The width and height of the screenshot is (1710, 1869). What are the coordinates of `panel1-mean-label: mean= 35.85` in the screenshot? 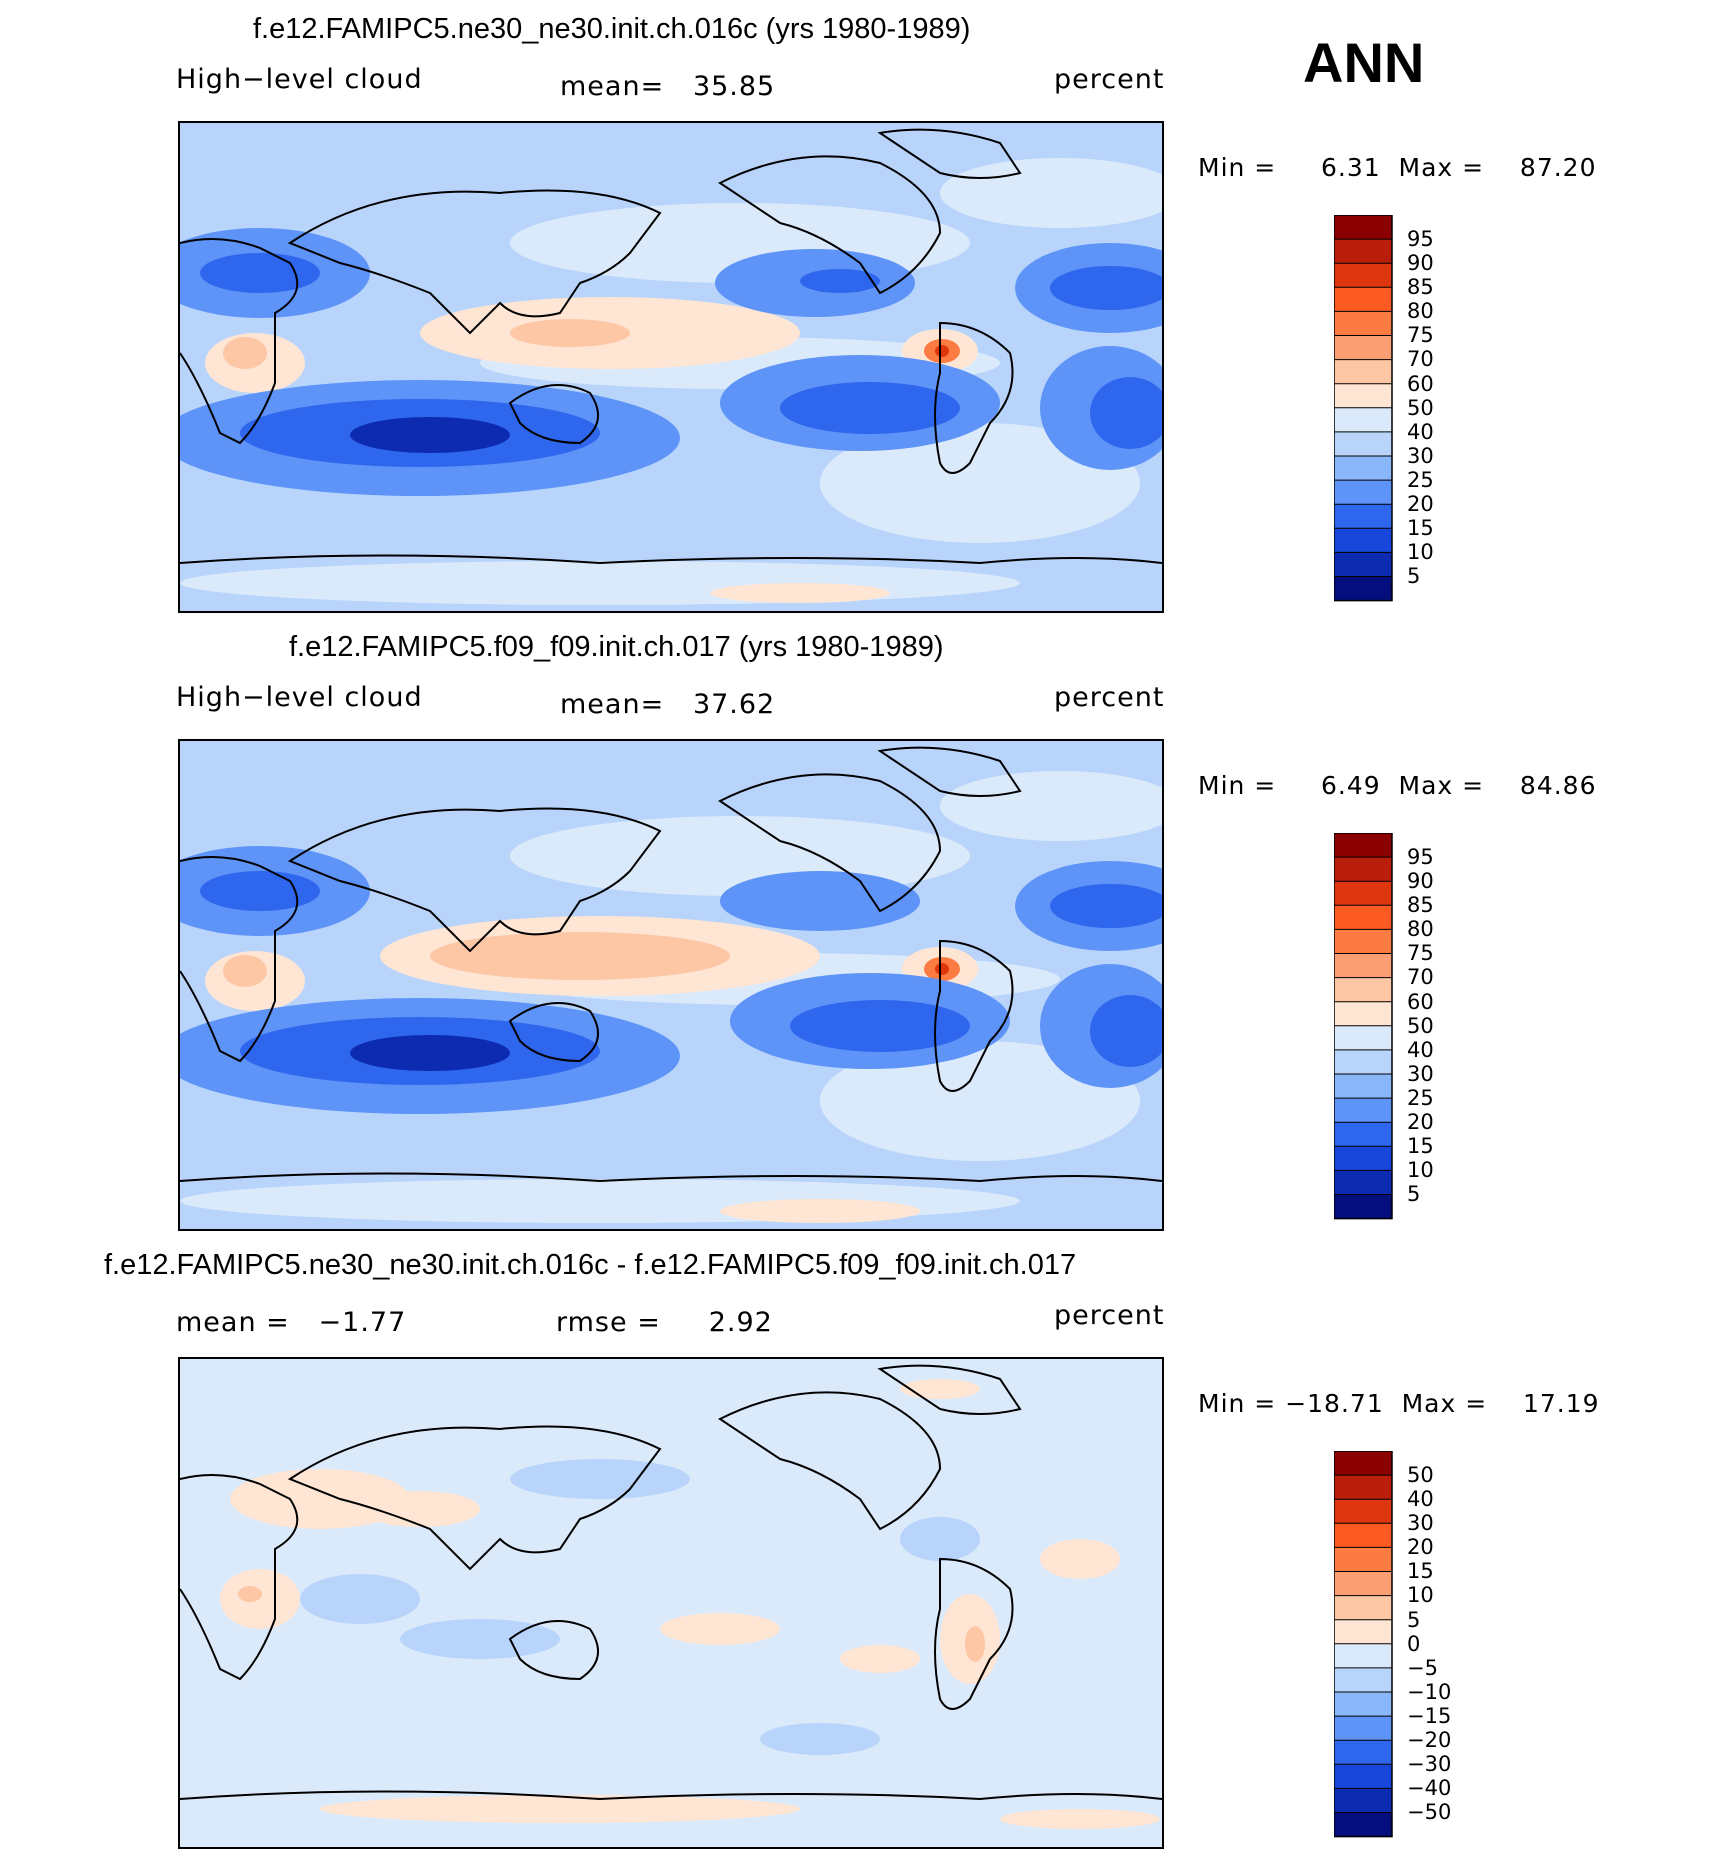 It's located at (668, 86).